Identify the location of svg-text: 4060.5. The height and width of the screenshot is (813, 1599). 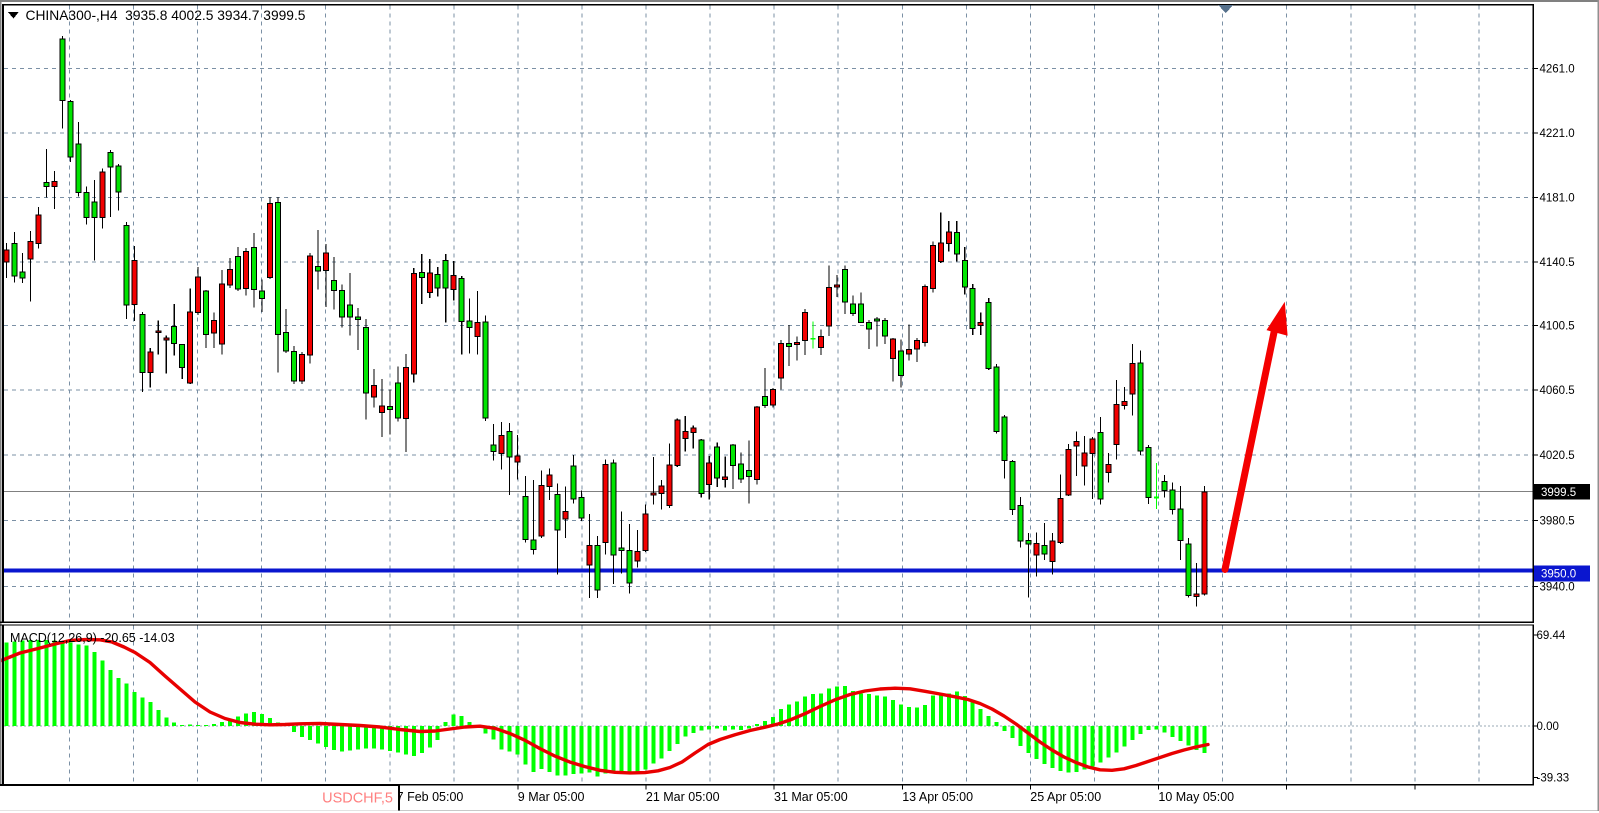
(1557, 391).